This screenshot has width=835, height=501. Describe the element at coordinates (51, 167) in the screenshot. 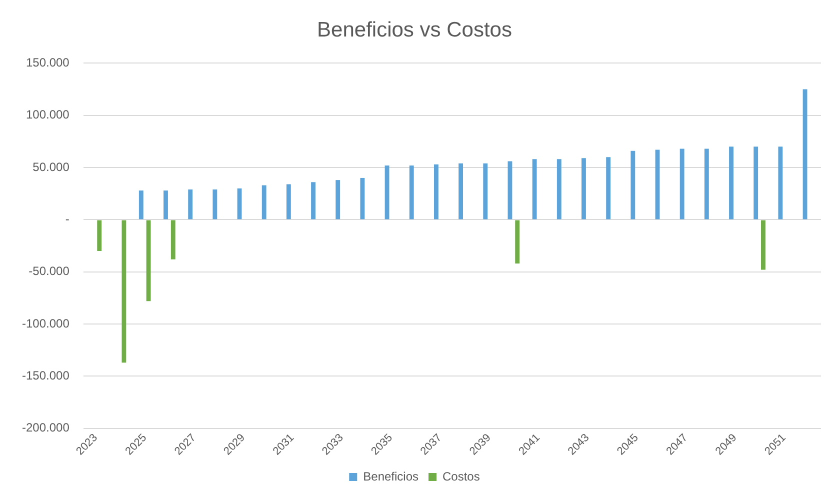

I see `y-tick-label: 50.000` at that location.